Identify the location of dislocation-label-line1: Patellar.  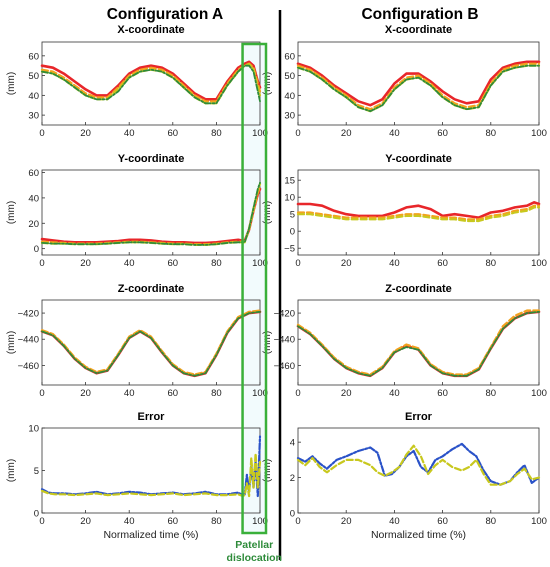
(254, 545).